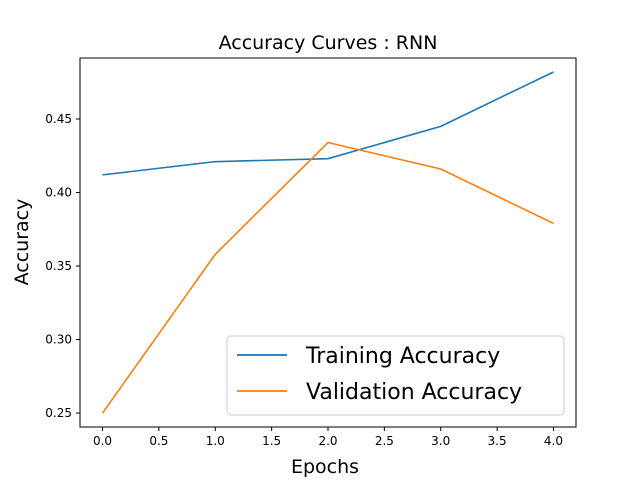 This screenshot has width=640, height=480. Describe the element at coordinates (58, 119) in the screenshot. I see `y-tick-label: 0.45` at that location.